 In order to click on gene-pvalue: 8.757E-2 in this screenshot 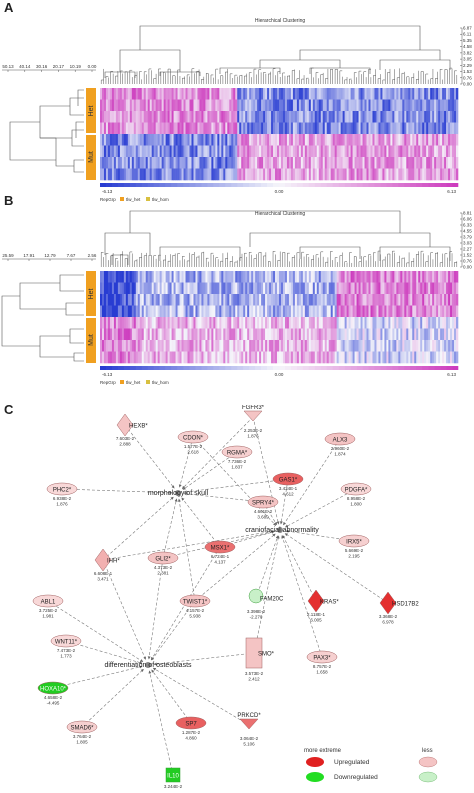, I will do `click(322, 666)`.